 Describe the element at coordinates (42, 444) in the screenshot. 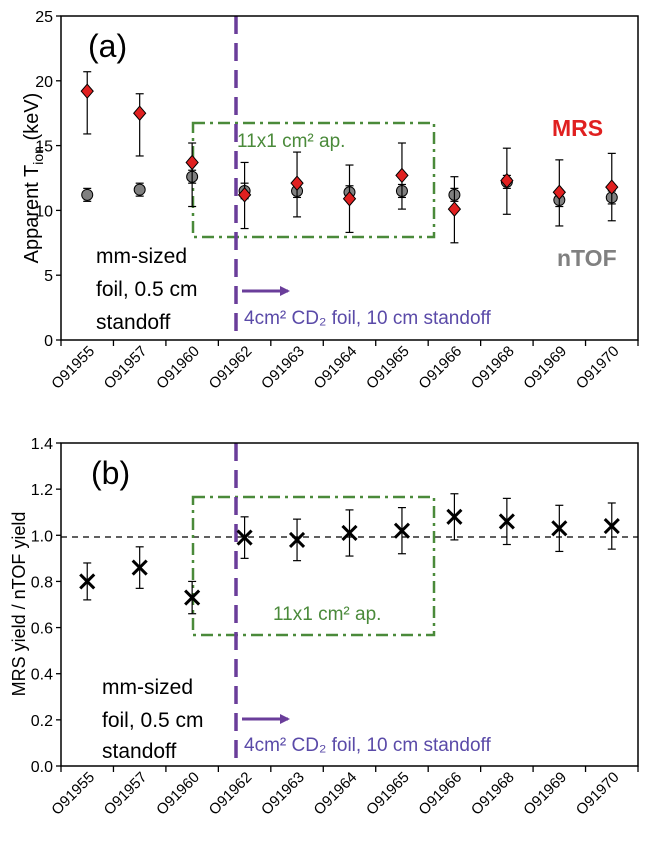

I see `y-tick-label: 1.4` at that location.